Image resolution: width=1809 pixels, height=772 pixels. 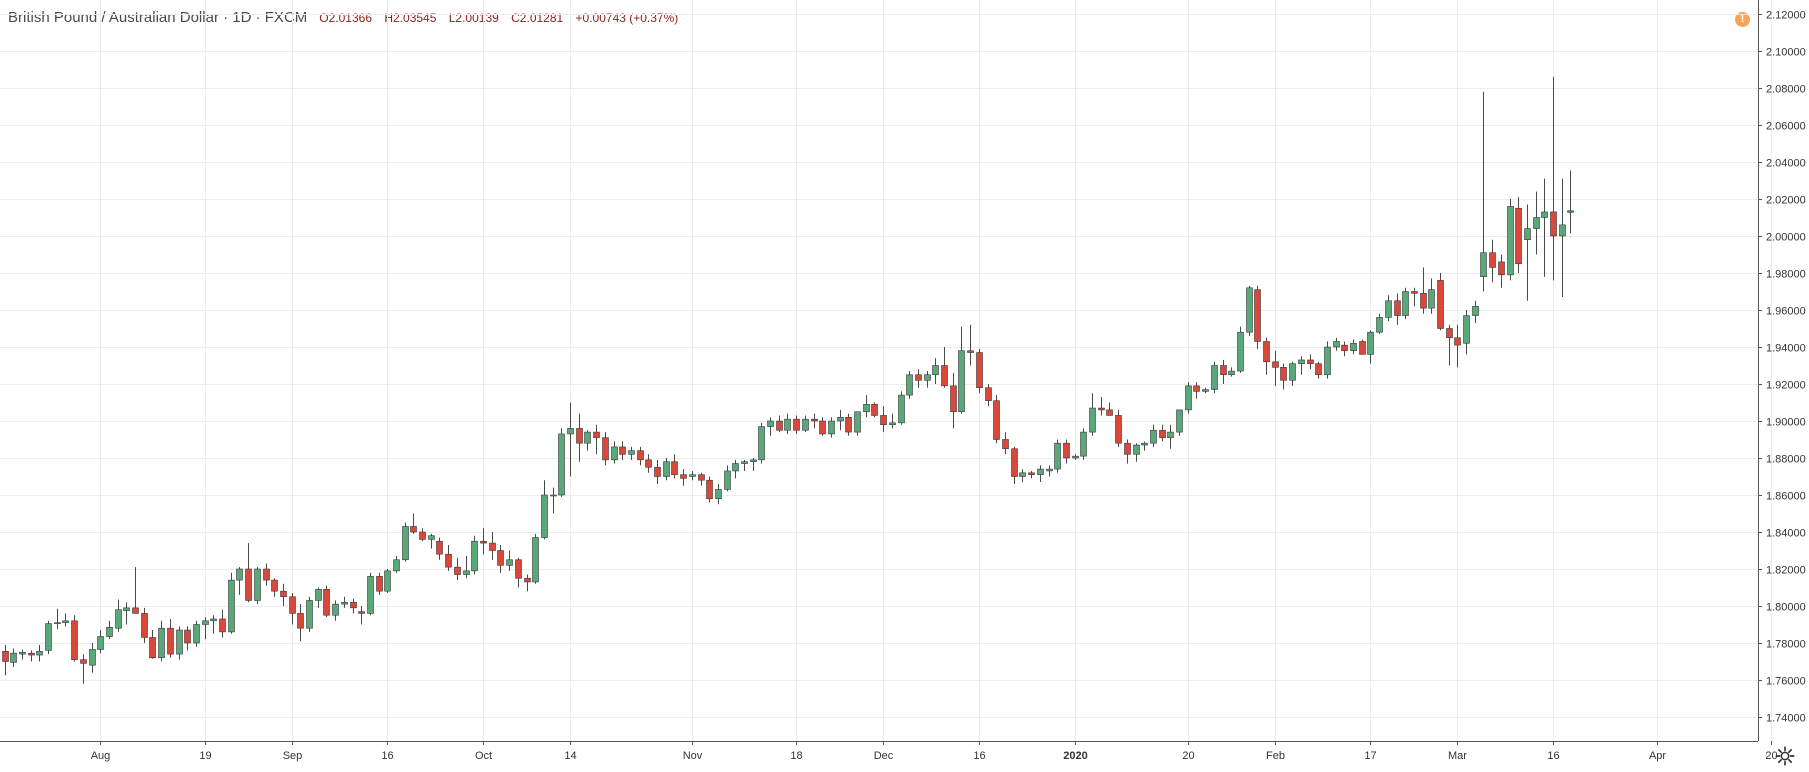 I want to click on price-tick-label: 1.80000, so click(x=1786, y=608).